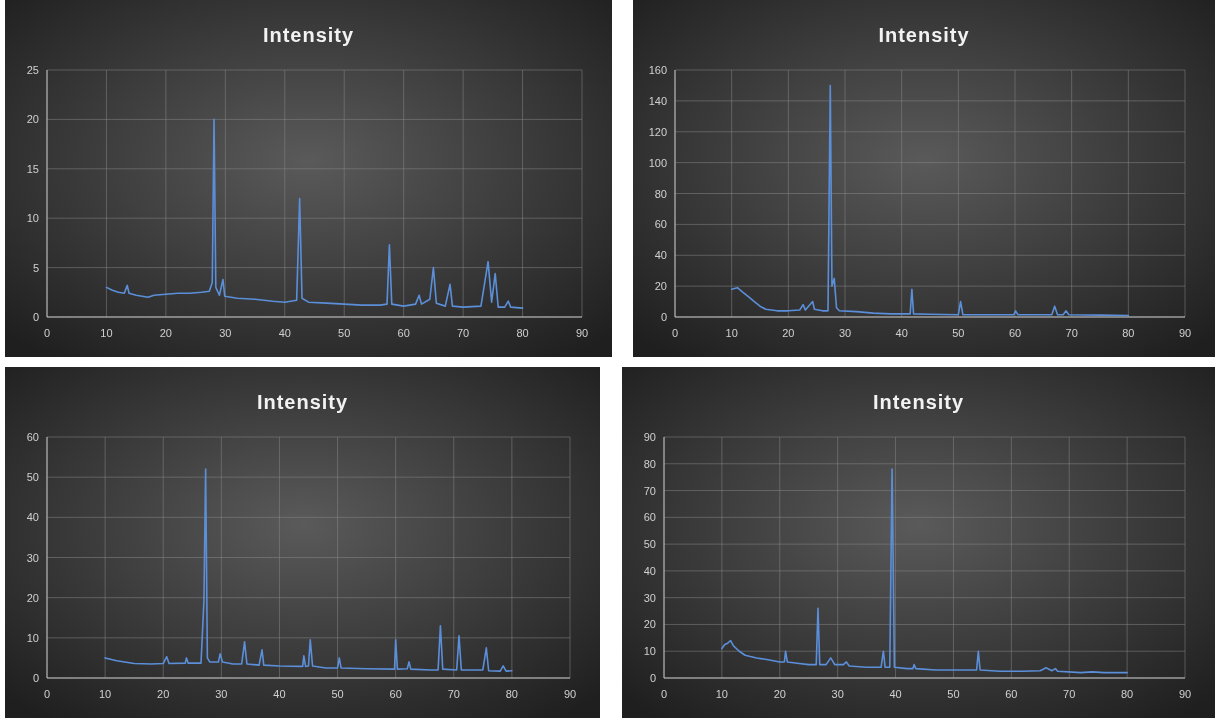 This screenshot has width=1215, height=718. I want to click on y-tick-label: 70, so click(649, 490).